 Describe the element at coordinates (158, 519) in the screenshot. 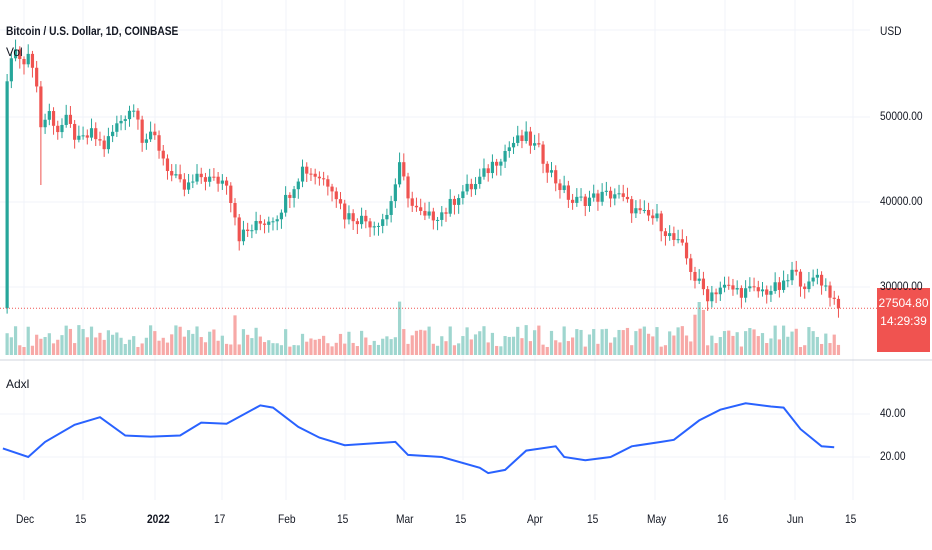

I see `time-tick-label: 2022` at that location.